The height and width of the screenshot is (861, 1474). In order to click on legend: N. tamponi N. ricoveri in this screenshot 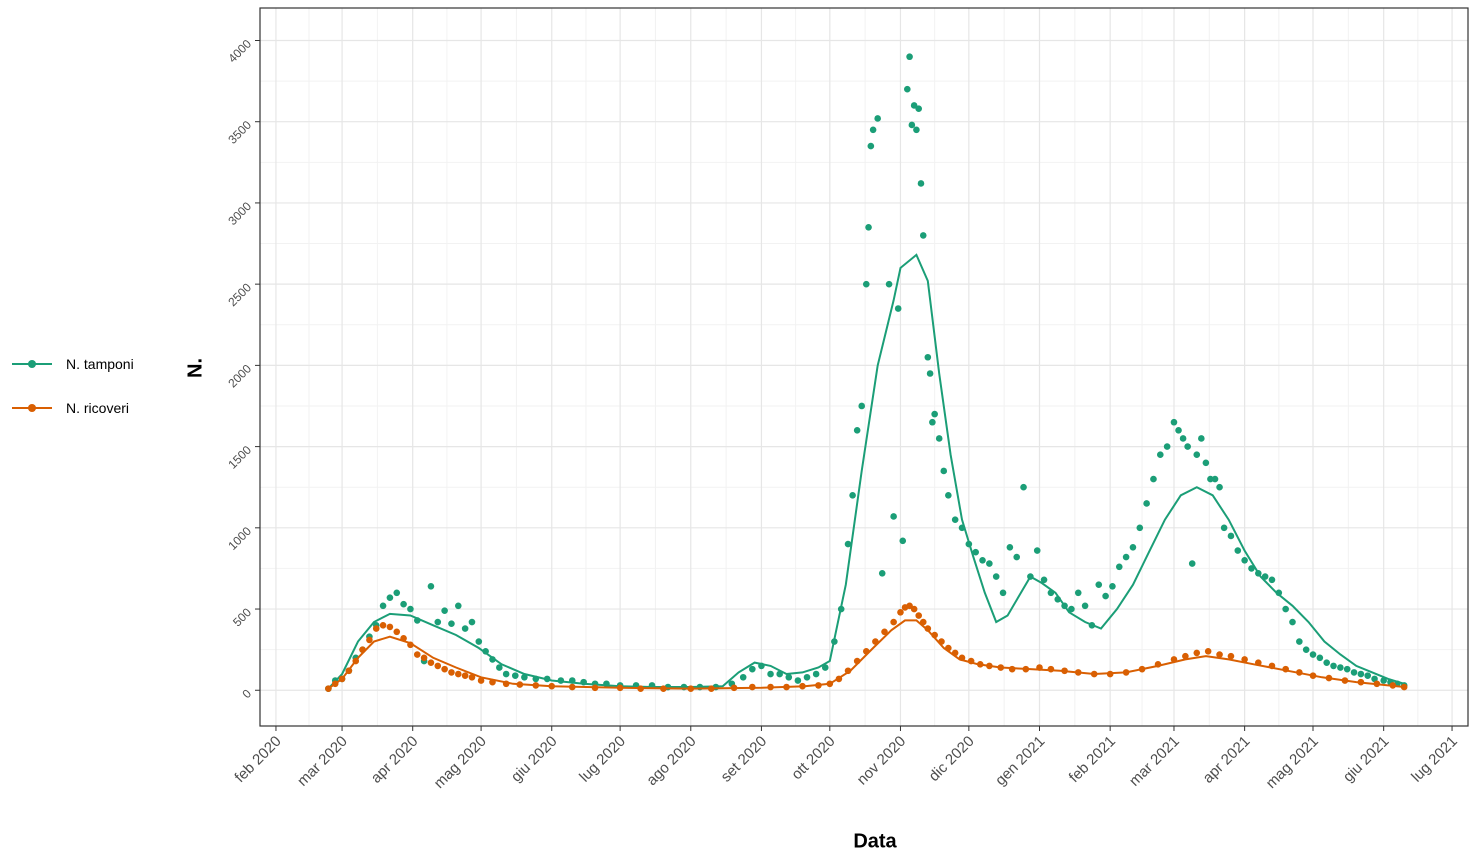, I will do `click(90, 396)`.